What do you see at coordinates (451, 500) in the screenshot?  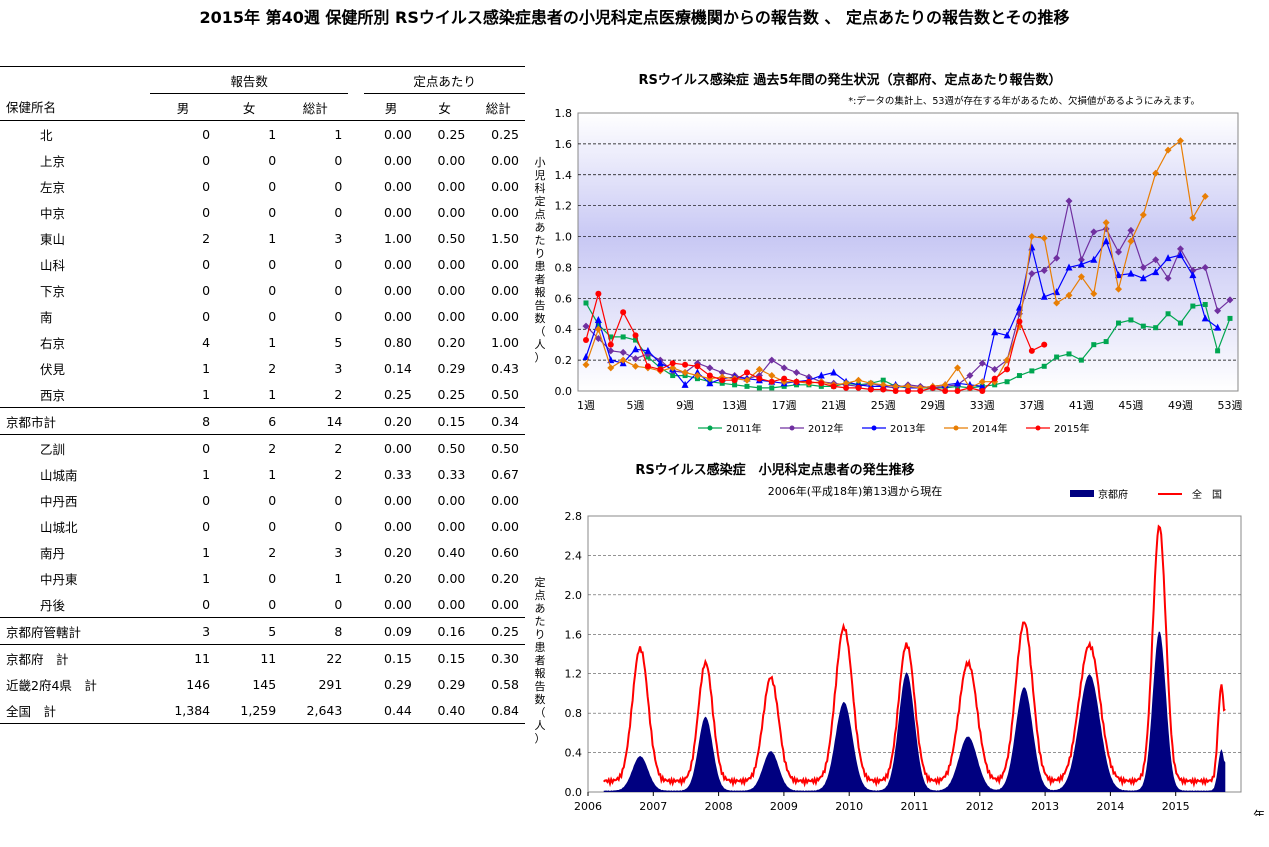 I see `cell-pf: 0.00` at bounding box center [451, 500].